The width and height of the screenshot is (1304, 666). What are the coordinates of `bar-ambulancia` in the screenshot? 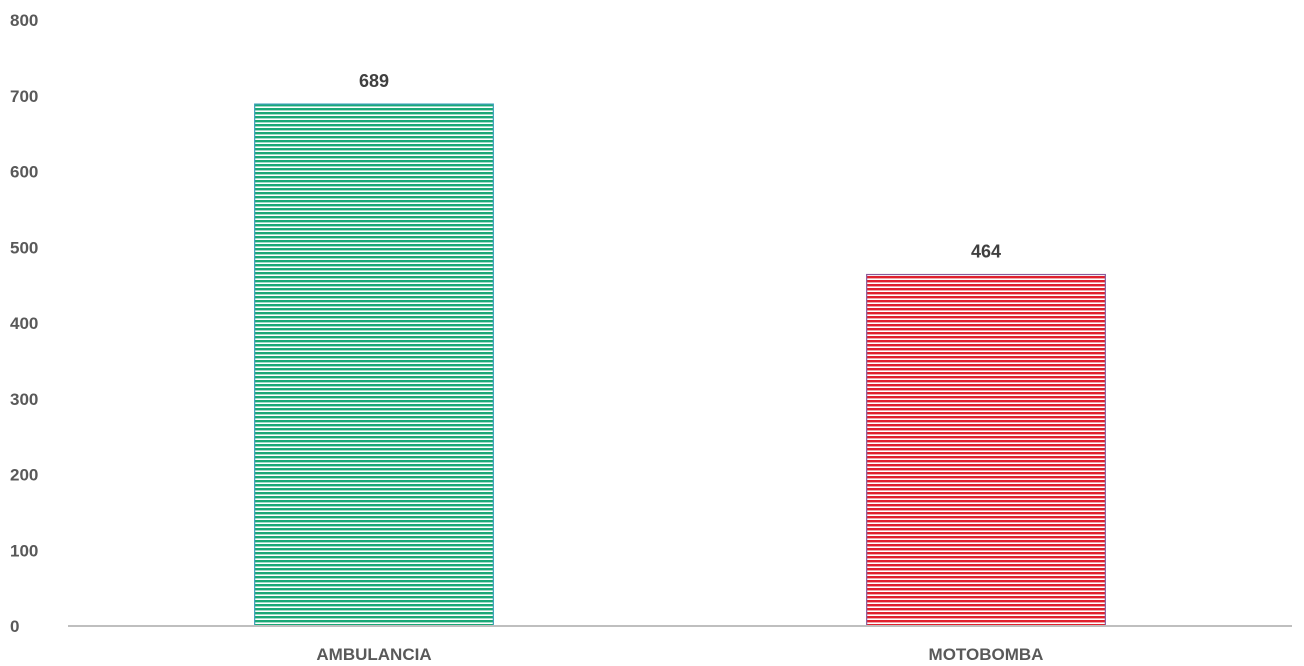 It's located at (374, 365).